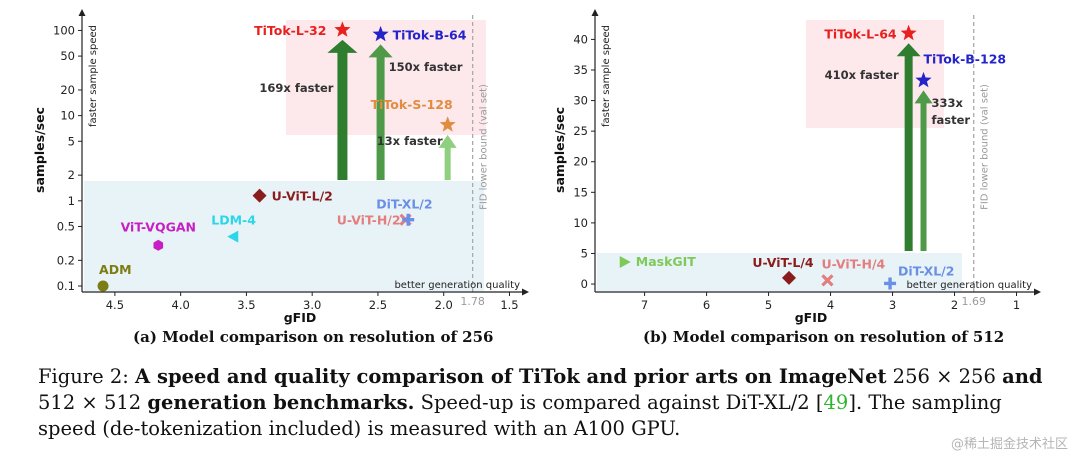  Describe the element at coordinates (768, 305) in the screenshot. I see `x-tick-label: 5` at that location.